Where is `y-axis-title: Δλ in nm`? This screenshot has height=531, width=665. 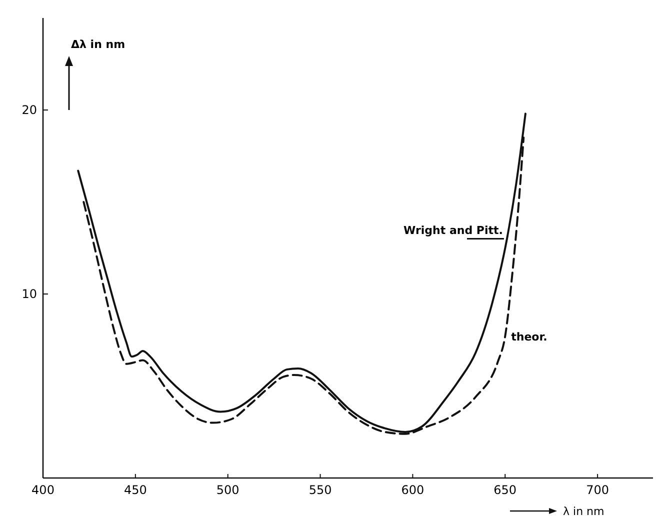
y-axis-title: Δλ in nm is located at coordinates (98, 44).